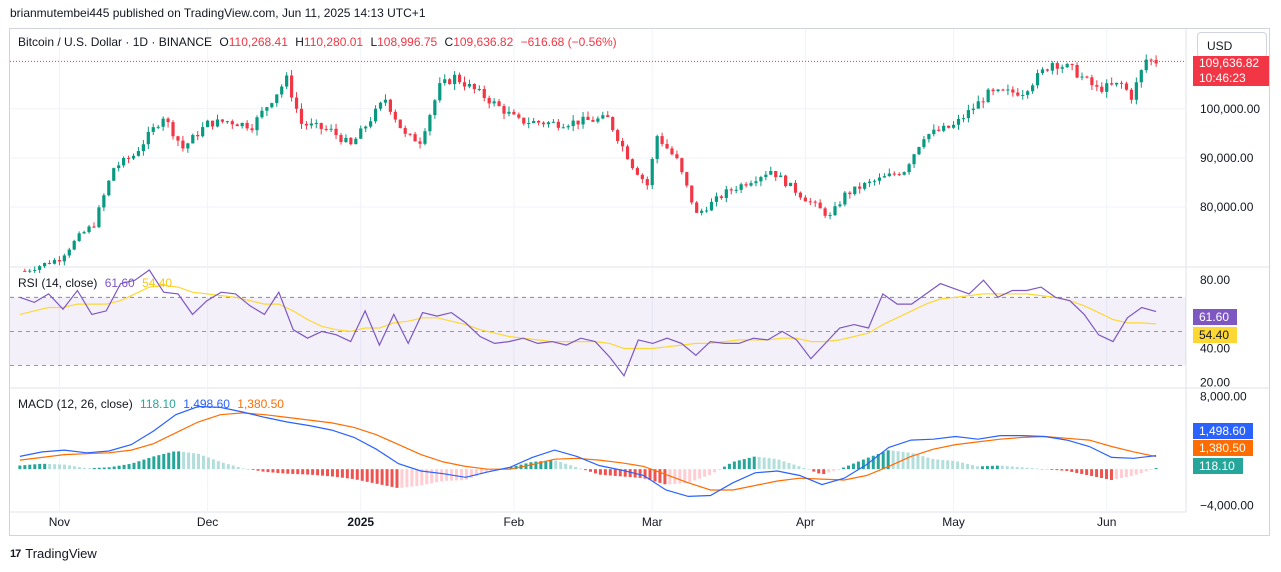 This screenshot has width=1281, height=572. I want to click on rsi-tick-label: 80.00, so click(1215, 280).